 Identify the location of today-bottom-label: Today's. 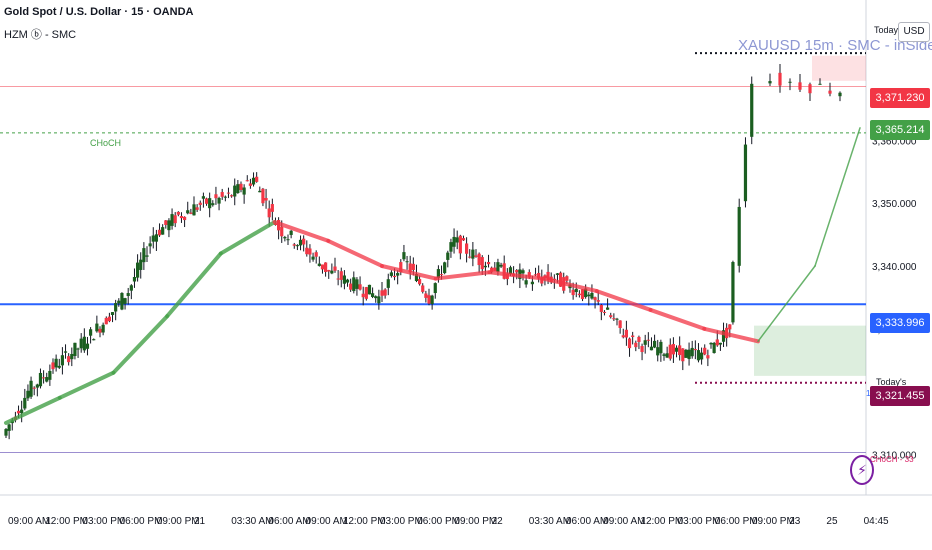
(891, 382).